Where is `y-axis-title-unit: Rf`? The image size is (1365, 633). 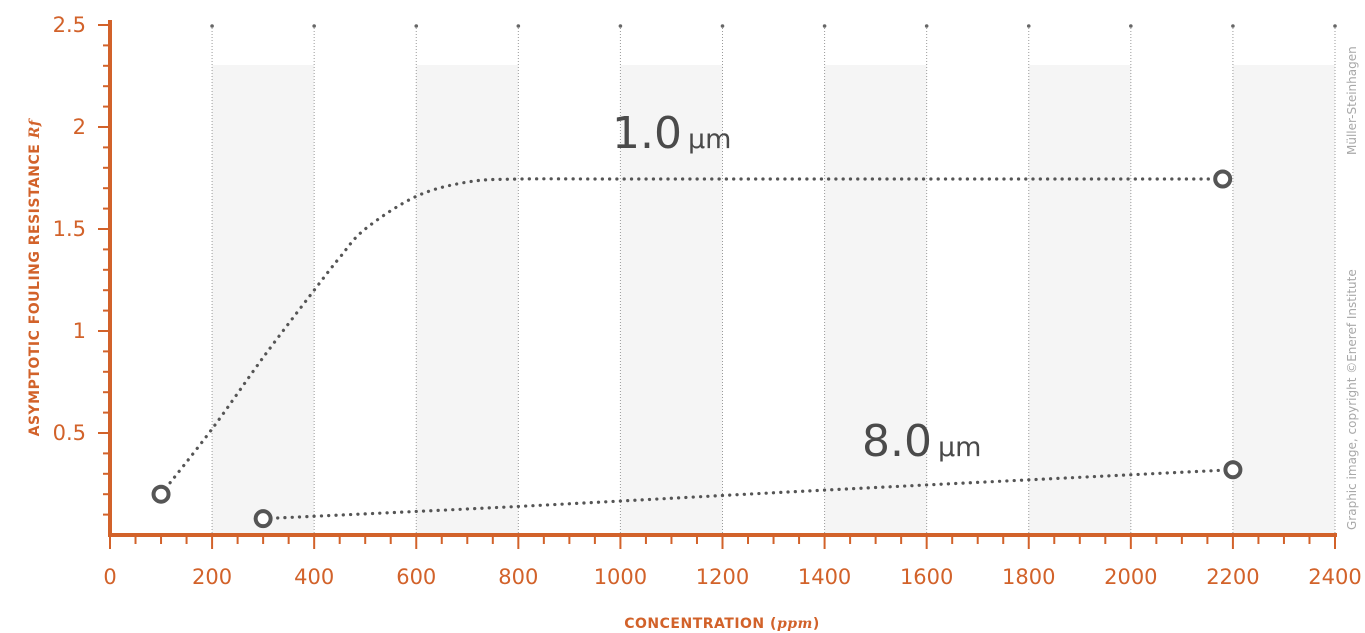 y-axis-title-unit: Rf is located at coordinates (35, 128).